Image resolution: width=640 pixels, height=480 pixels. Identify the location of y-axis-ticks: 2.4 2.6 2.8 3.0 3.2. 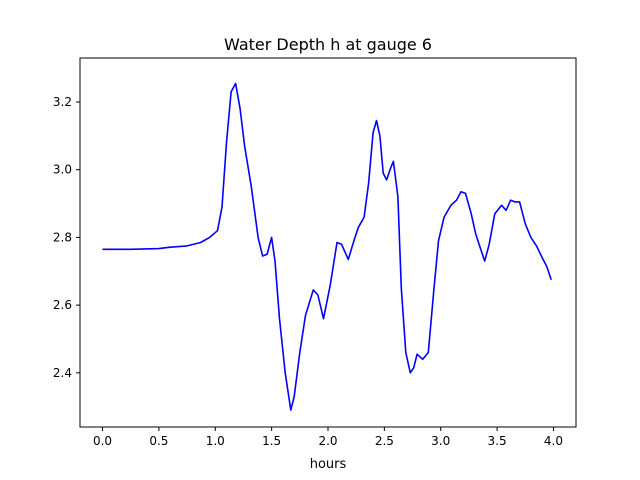
(66, 237).